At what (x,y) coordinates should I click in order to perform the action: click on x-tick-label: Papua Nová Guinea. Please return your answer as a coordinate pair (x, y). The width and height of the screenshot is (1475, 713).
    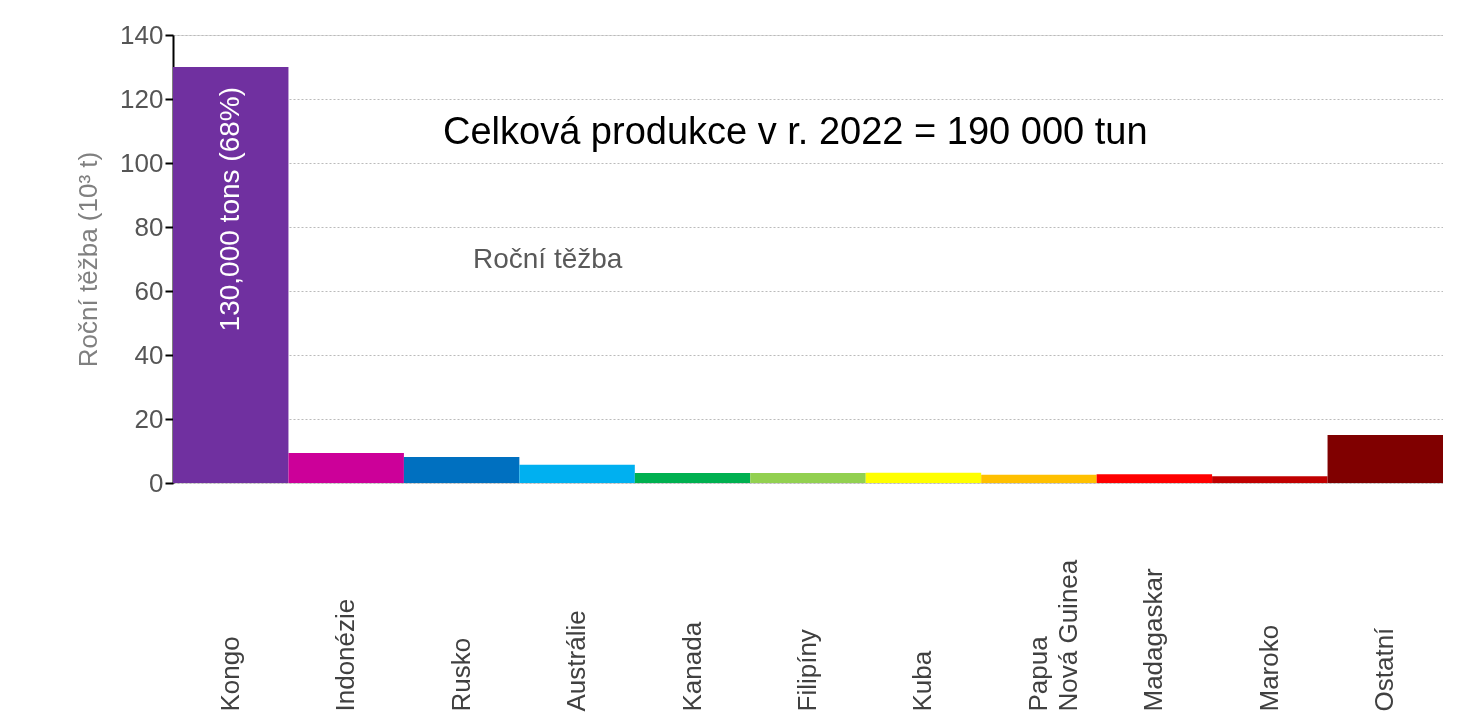
    Looking at the image, I should click on (1052, 635).